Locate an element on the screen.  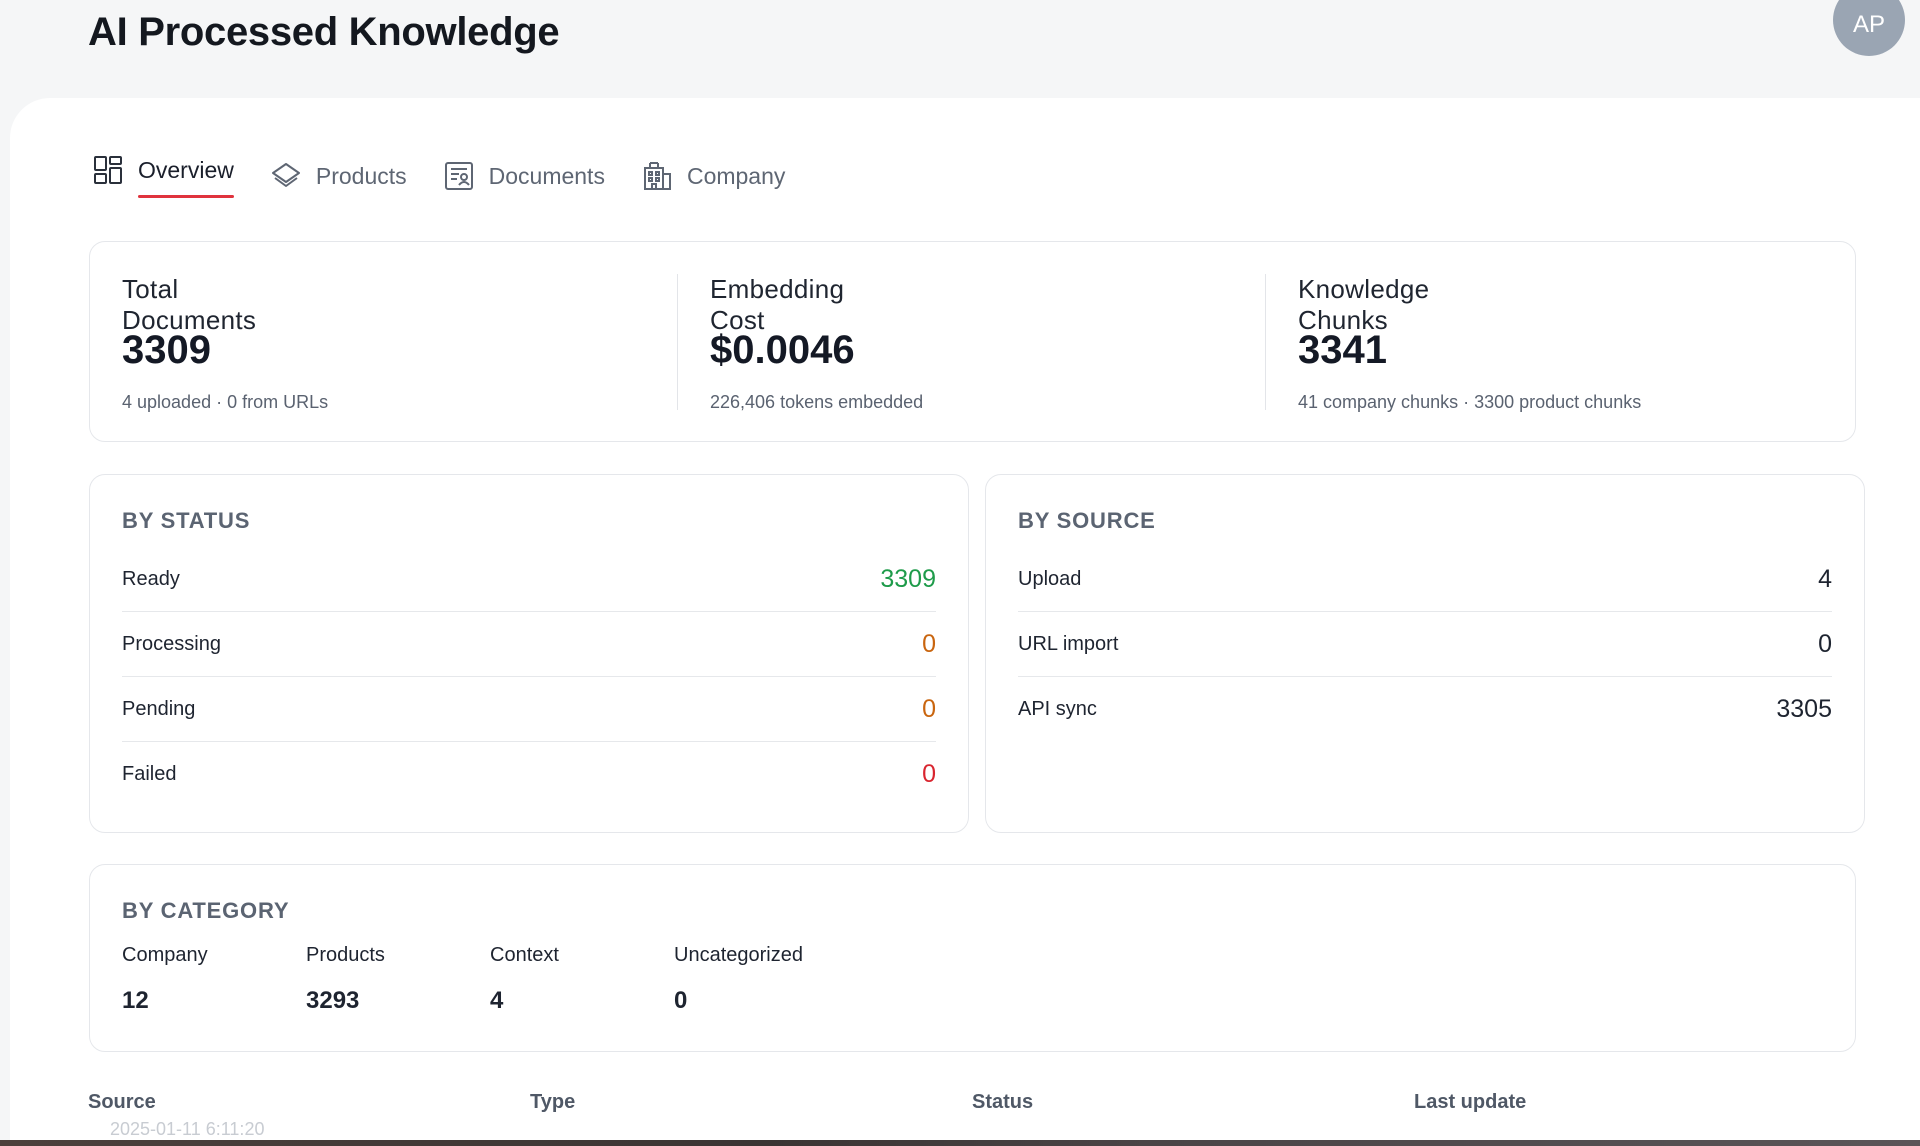
section-title: BY SOURCE is located at coordinates (1087, 520).